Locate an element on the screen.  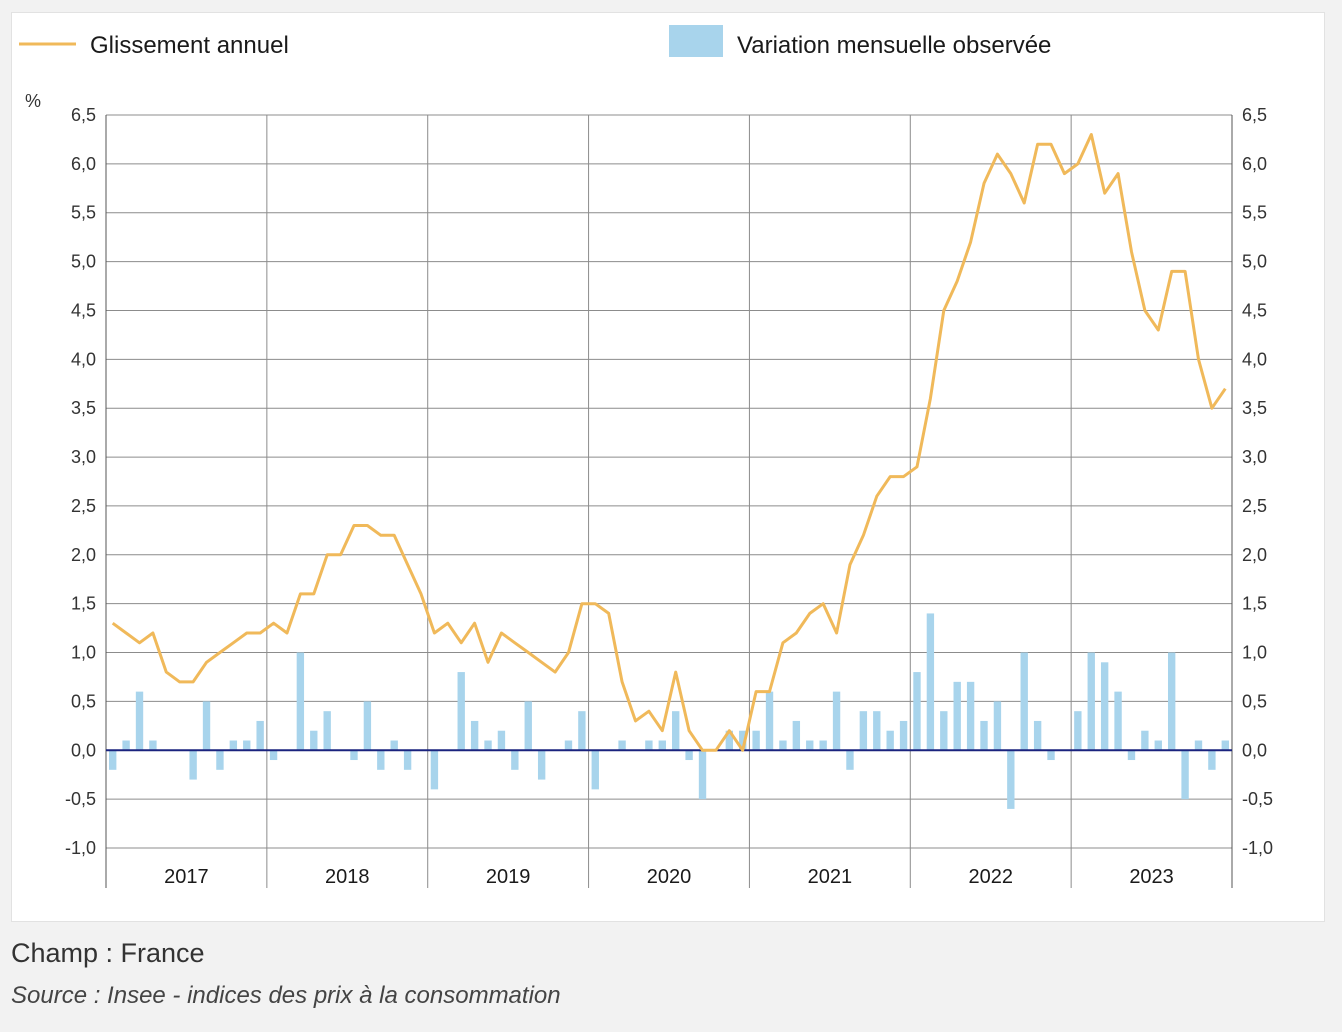
year-label: 2021 is located at coordinates (830, 877).